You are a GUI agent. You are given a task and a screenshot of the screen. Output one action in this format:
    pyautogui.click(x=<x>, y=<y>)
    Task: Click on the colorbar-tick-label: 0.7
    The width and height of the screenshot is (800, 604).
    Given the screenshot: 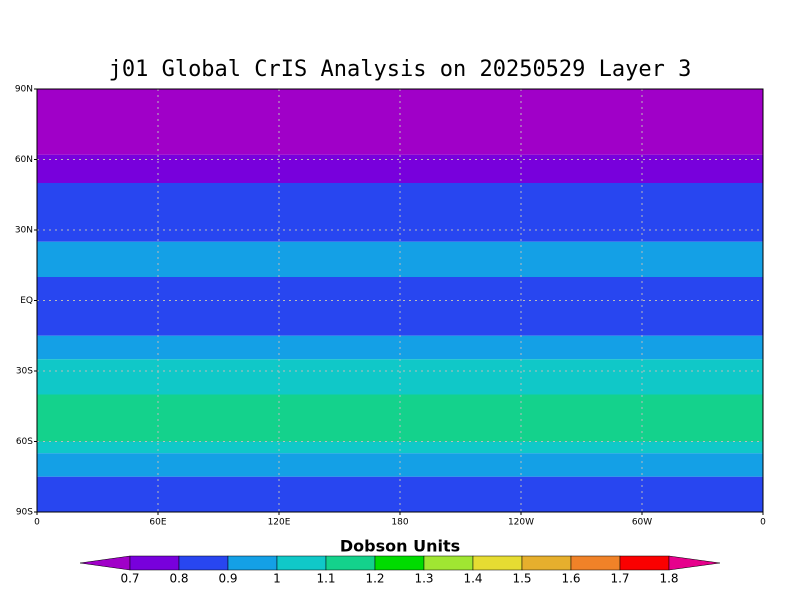 What is the action you would take?
    pyautogui.click(x=129, y=579)
    